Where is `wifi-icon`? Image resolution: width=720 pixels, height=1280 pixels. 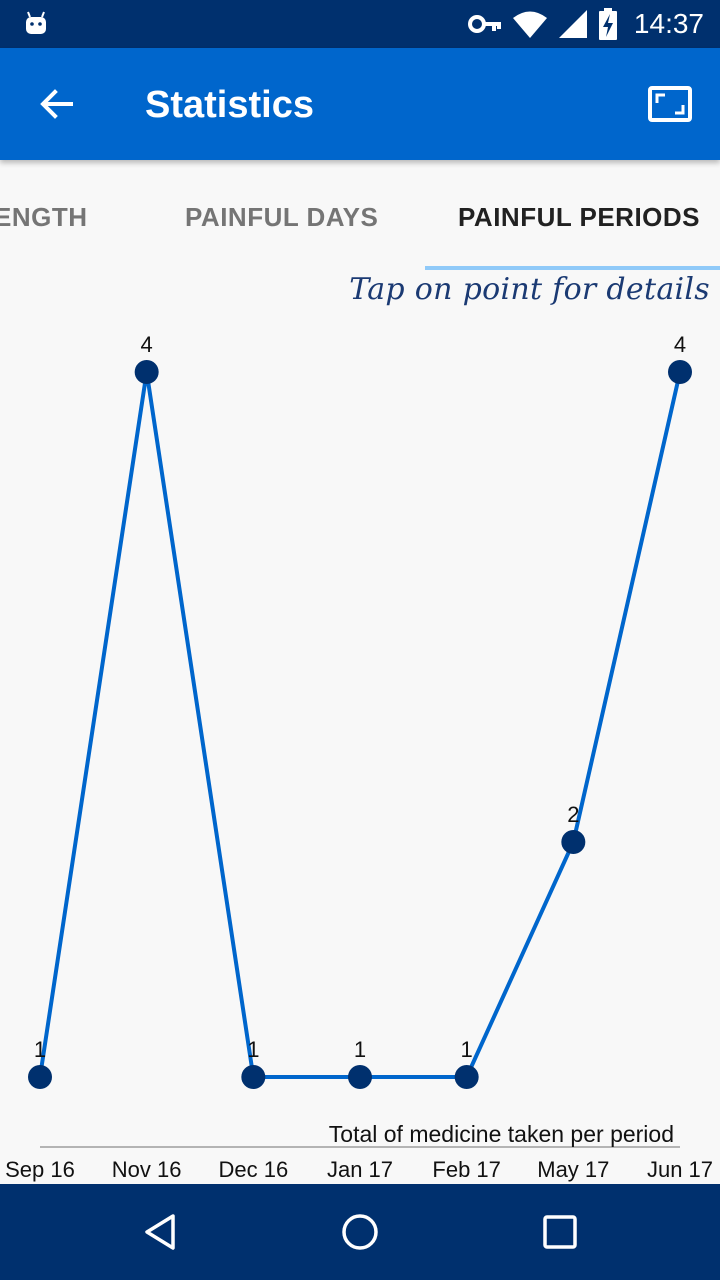
wifi-icon is located at coordinates (529, 24).